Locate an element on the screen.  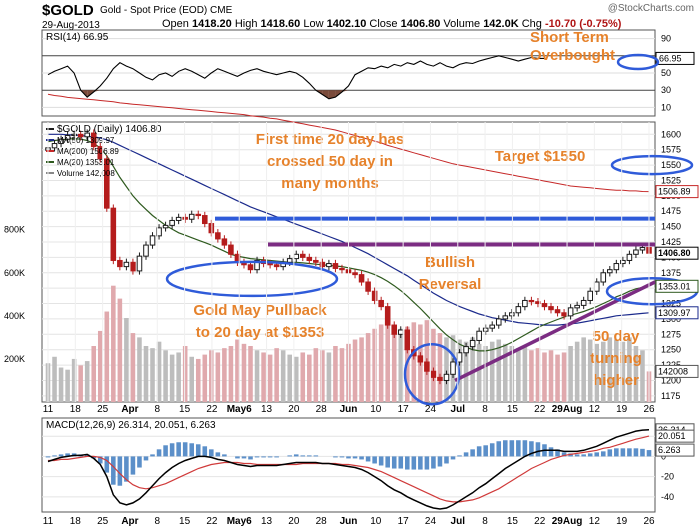
price-annotation: Gold May Pullback is located at coordinates (260, 310).